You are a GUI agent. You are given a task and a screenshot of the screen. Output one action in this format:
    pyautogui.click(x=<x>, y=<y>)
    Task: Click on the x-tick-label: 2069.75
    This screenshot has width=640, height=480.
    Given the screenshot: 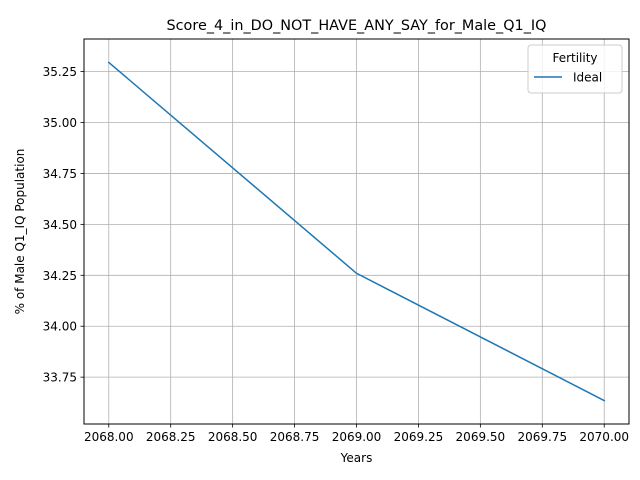 What is the action you would take?
    pyautogui.click(x=542, y=437)
    